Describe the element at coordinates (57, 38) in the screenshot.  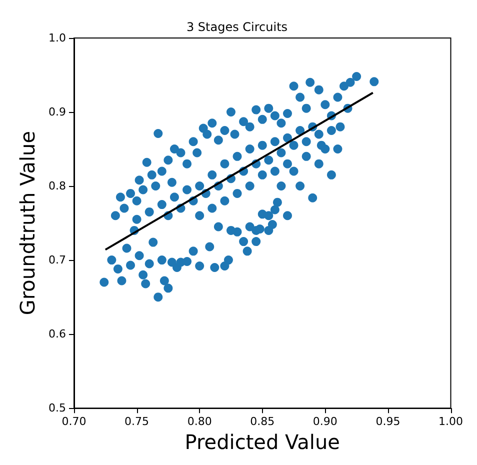
I see `y-tick-label: 1.0` at that location.